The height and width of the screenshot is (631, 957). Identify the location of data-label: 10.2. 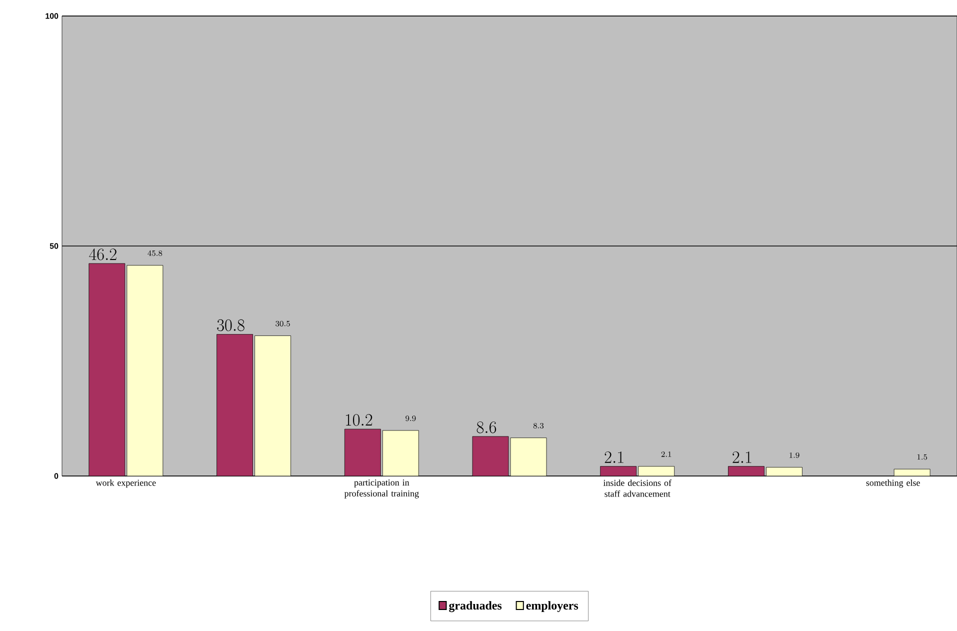
(359, 420).